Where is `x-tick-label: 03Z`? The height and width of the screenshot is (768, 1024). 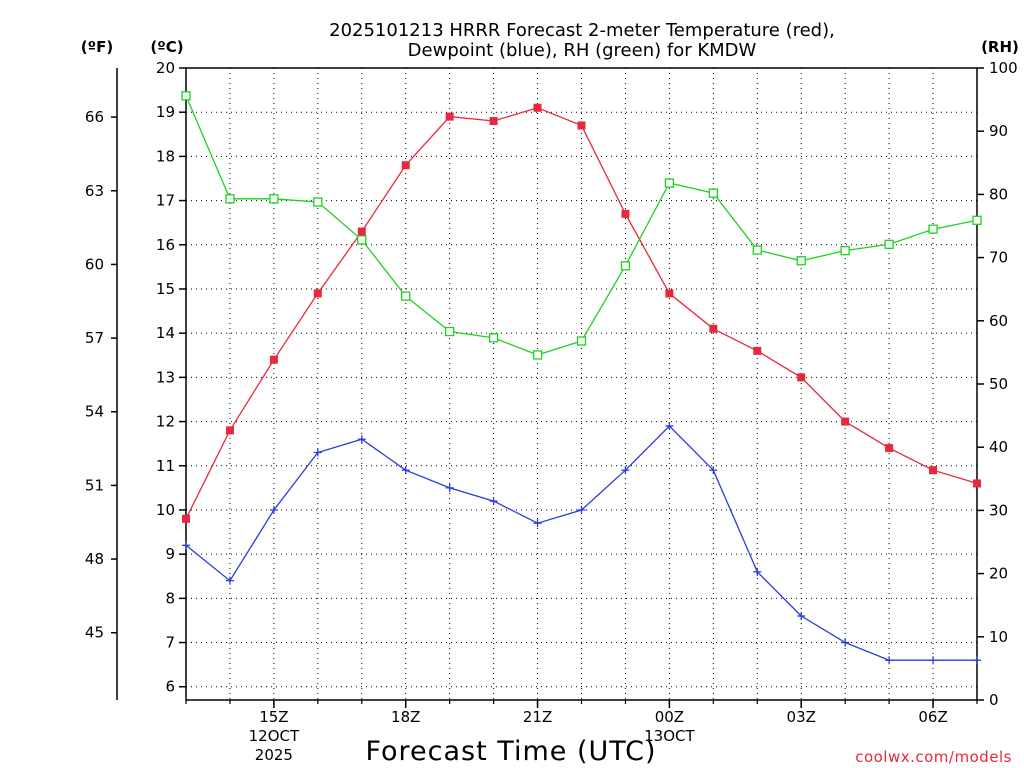
x-tick-label: 03Z is located at coordinates (801, 717).